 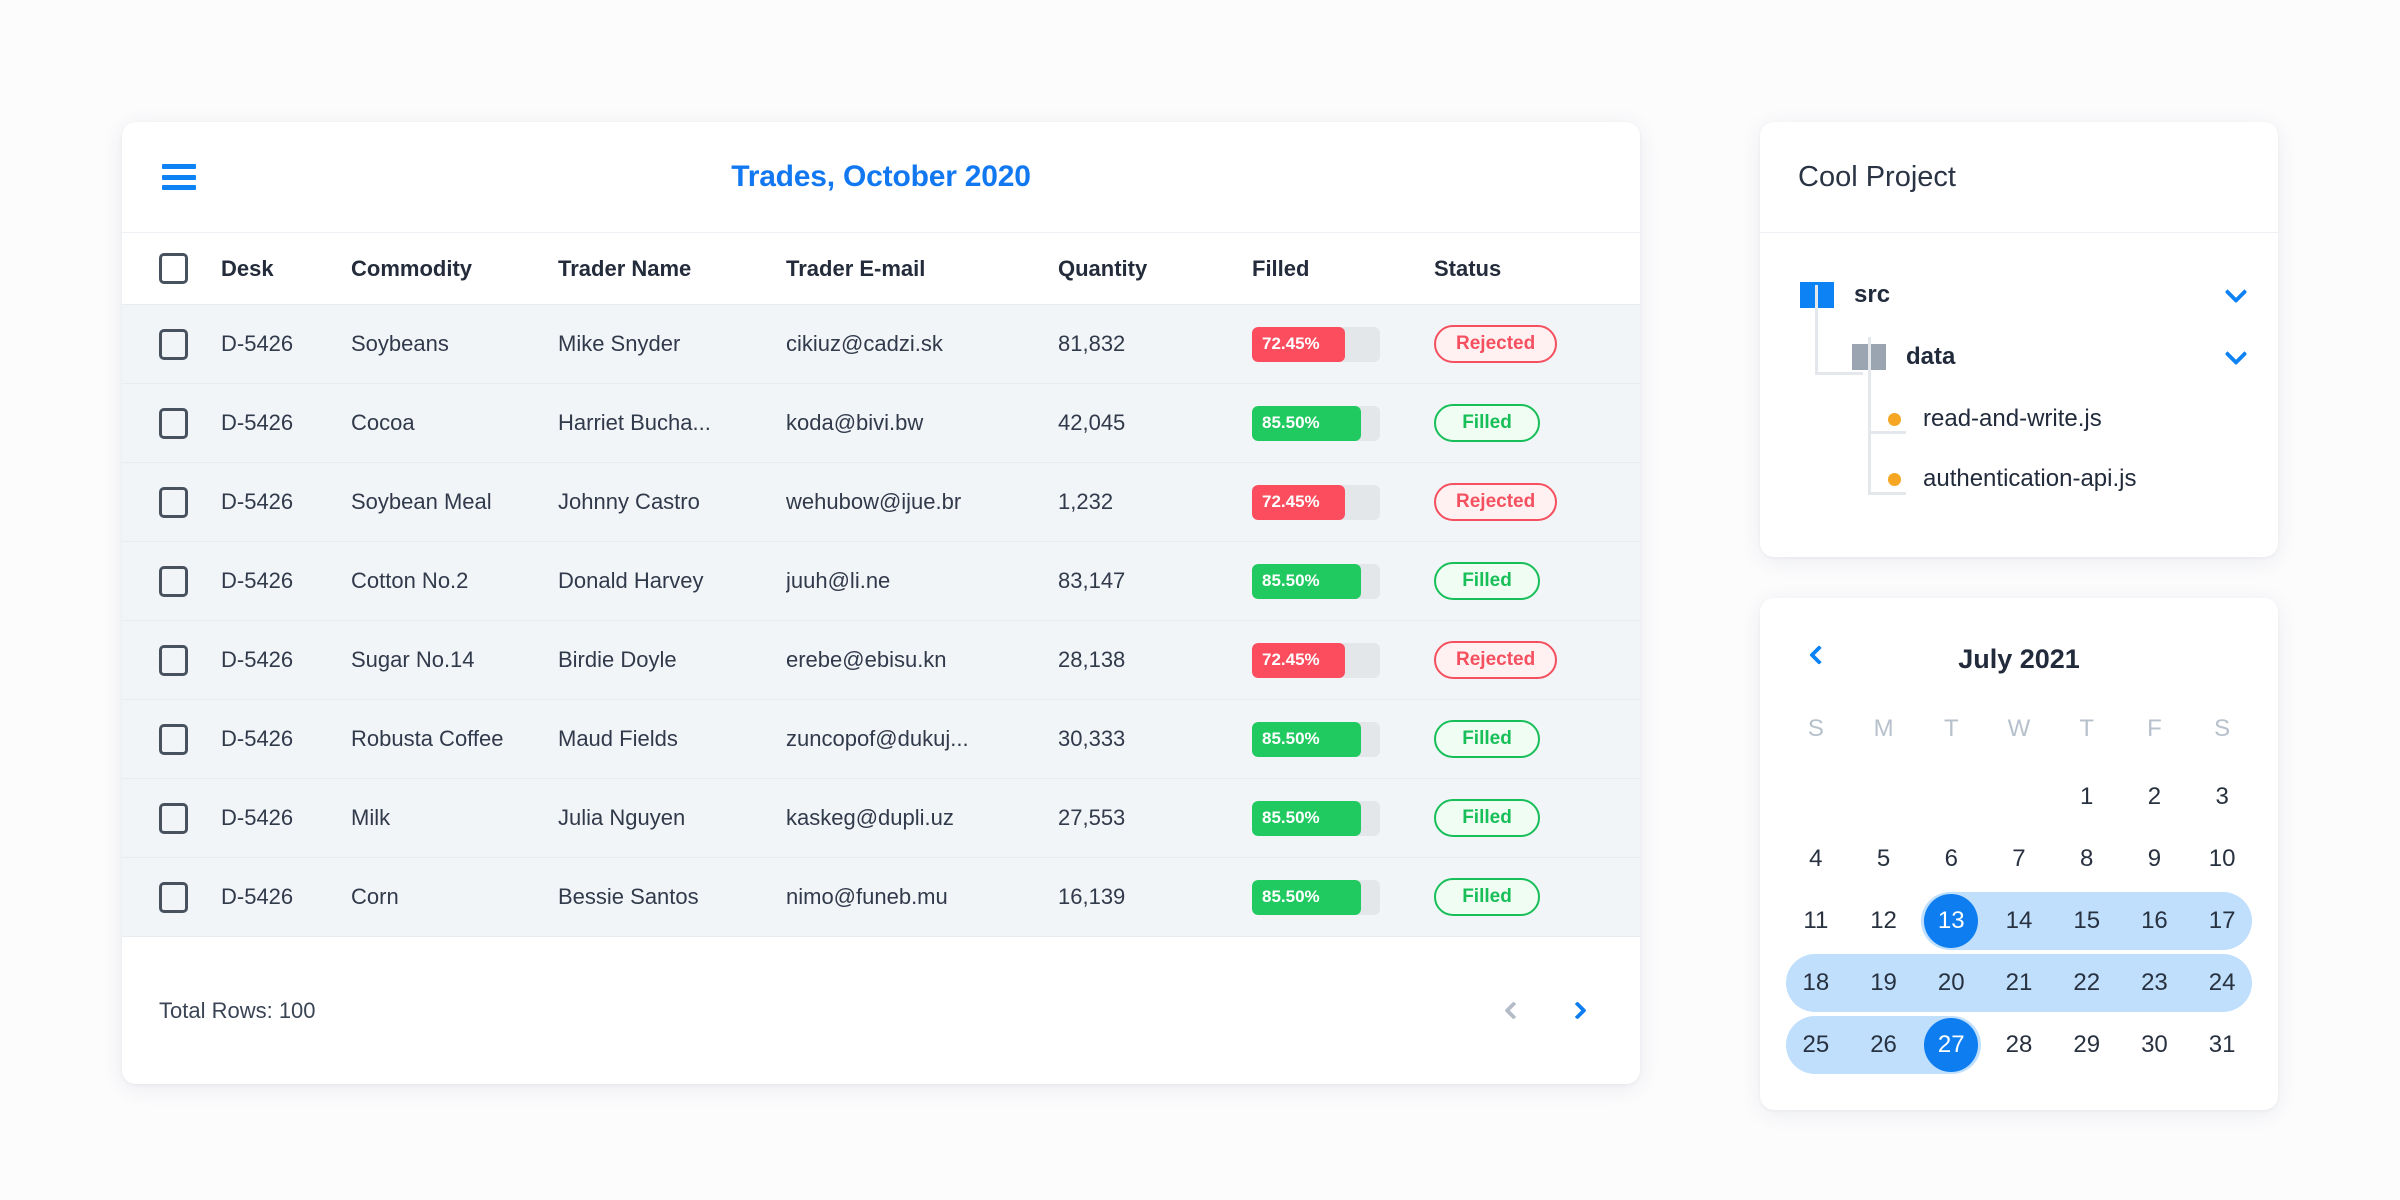 What do you see at coordinates (1343, 502) in the screenshot?
I see `cell-filled: 72.45%` at bounding box center [1343, 502].